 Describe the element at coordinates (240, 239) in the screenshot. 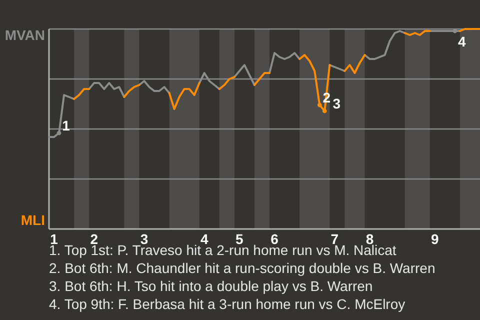

I see `x-tick-label: 5` at that location.